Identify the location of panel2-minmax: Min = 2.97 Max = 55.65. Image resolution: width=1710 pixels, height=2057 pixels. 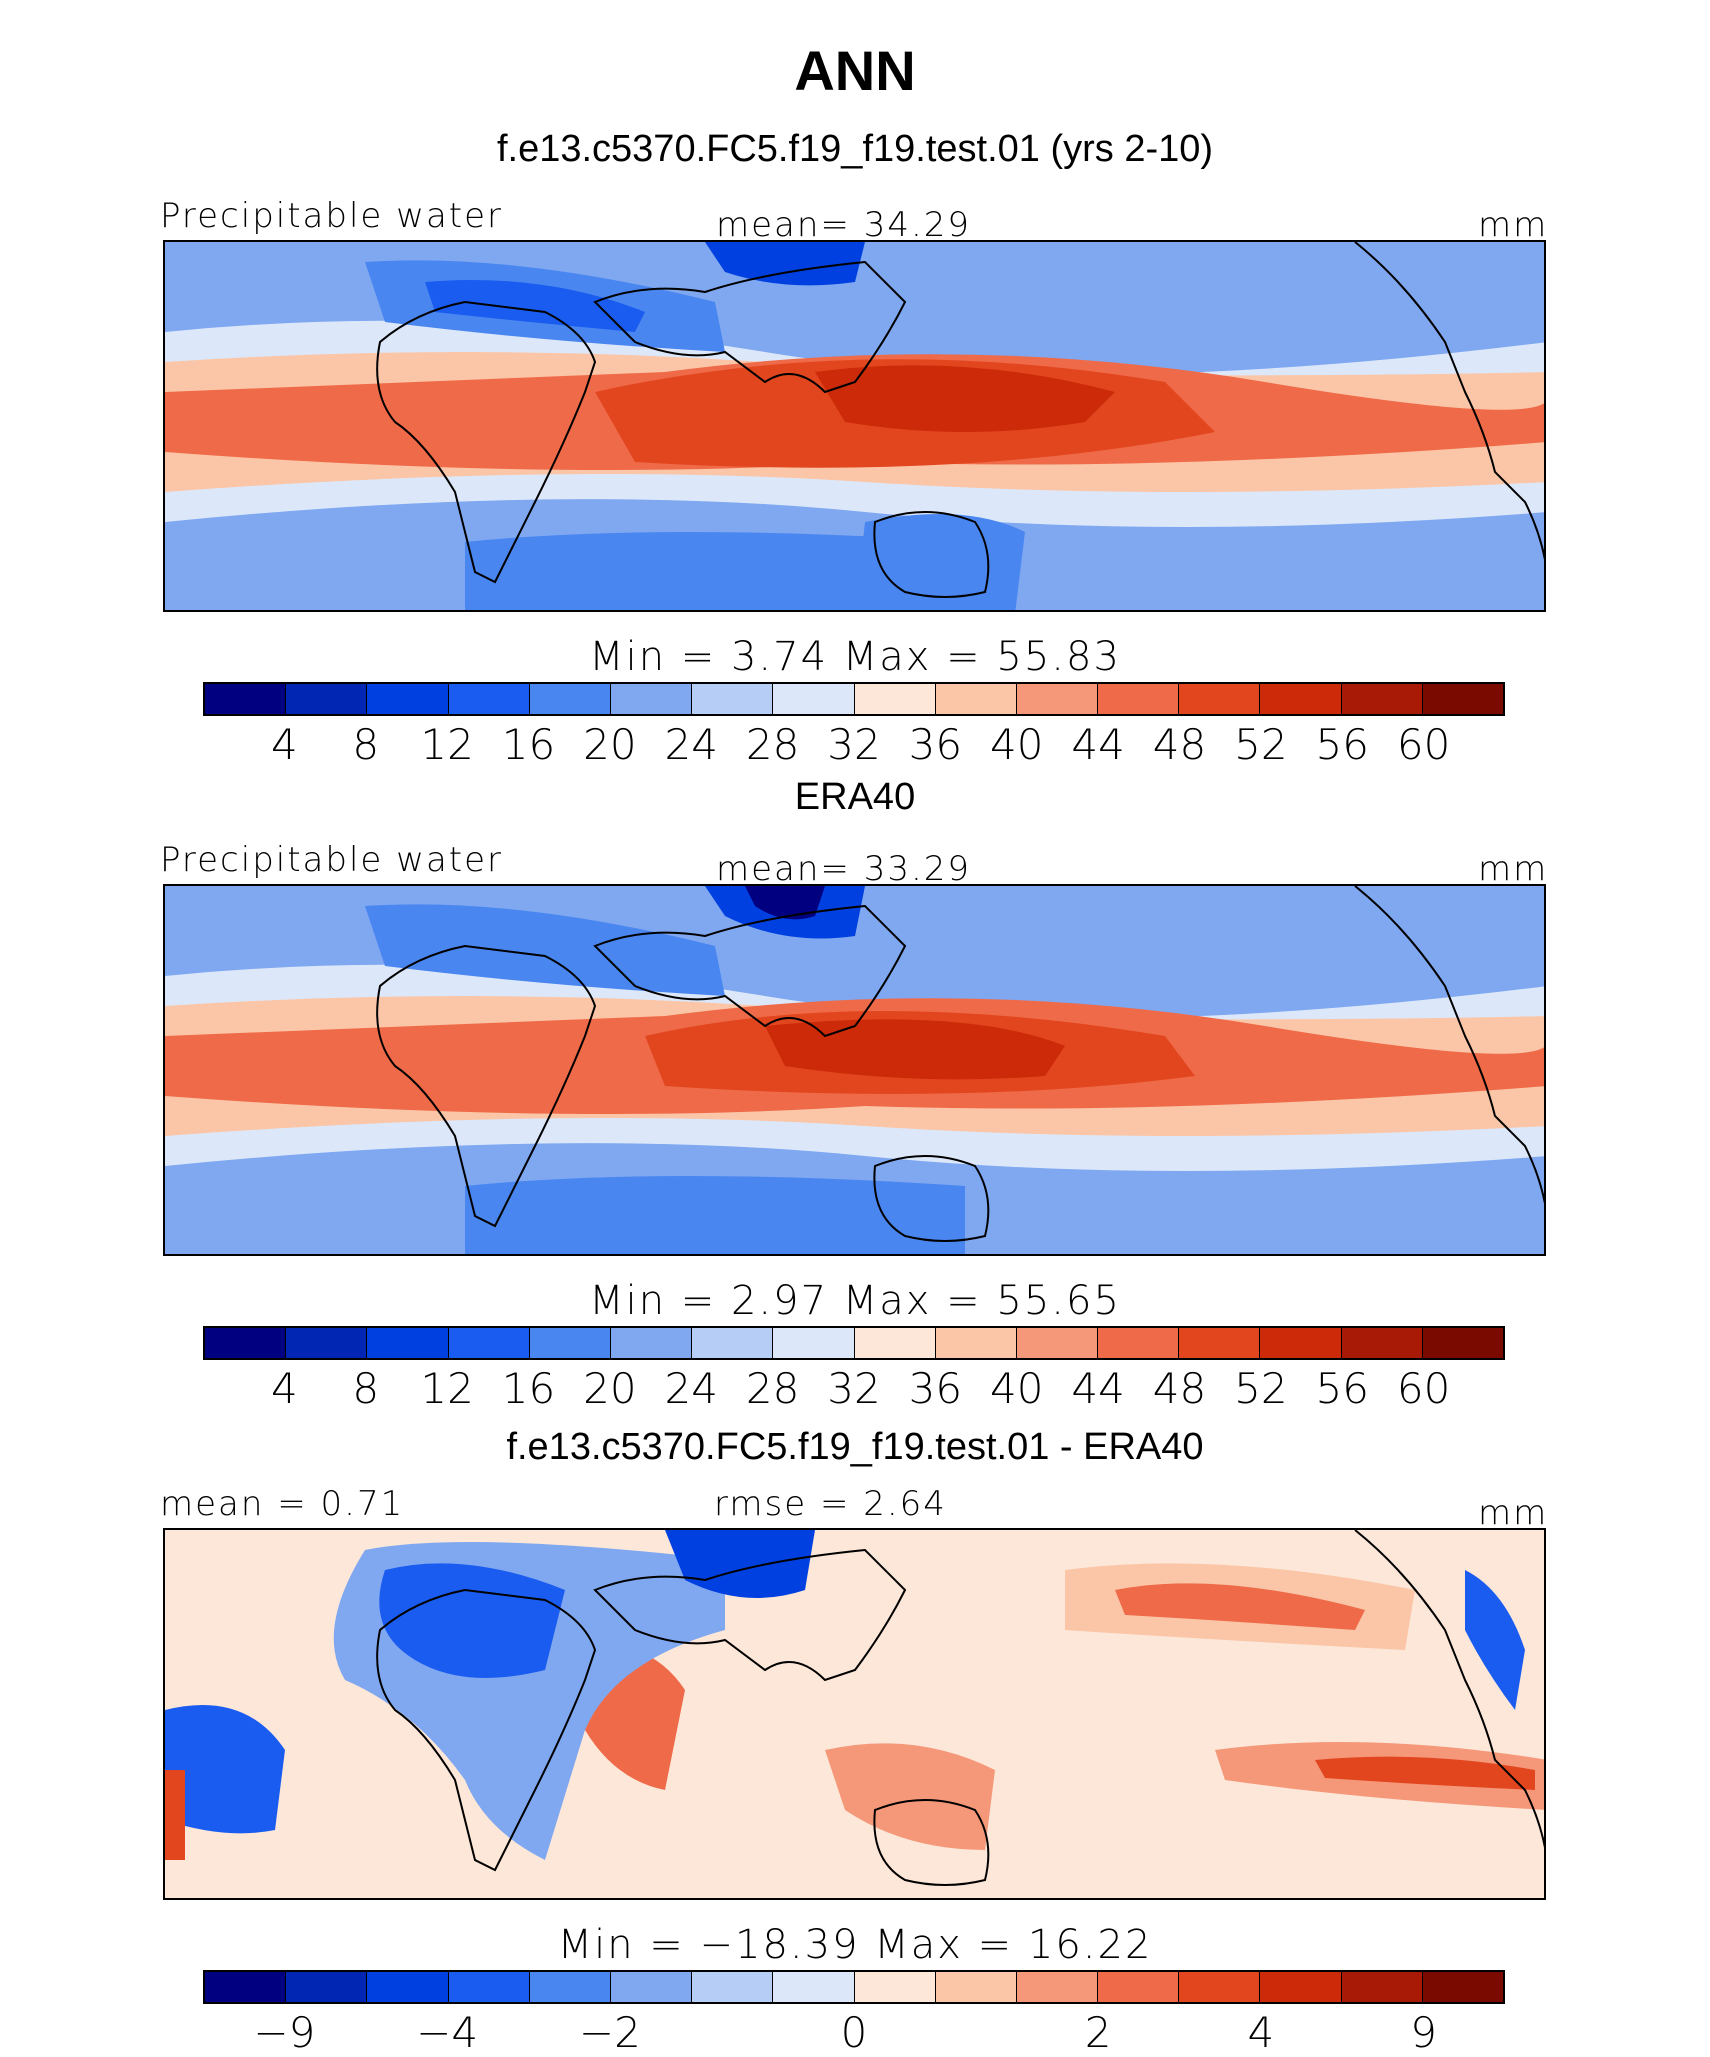
(855, 1301).